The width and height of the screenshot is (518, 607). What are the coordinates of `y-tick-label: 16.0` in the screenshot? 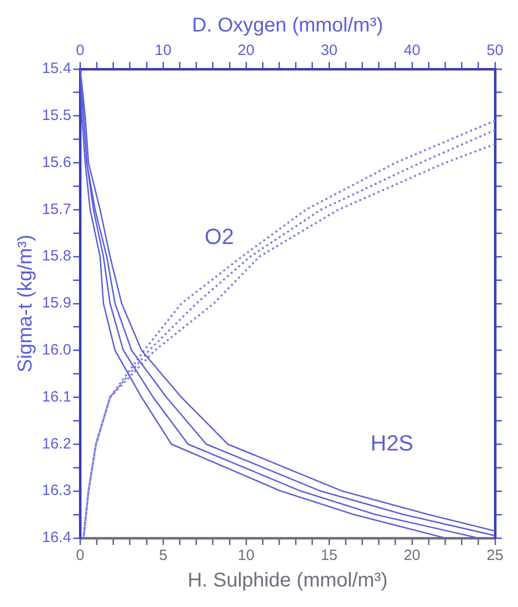 It's located at (57, 350).